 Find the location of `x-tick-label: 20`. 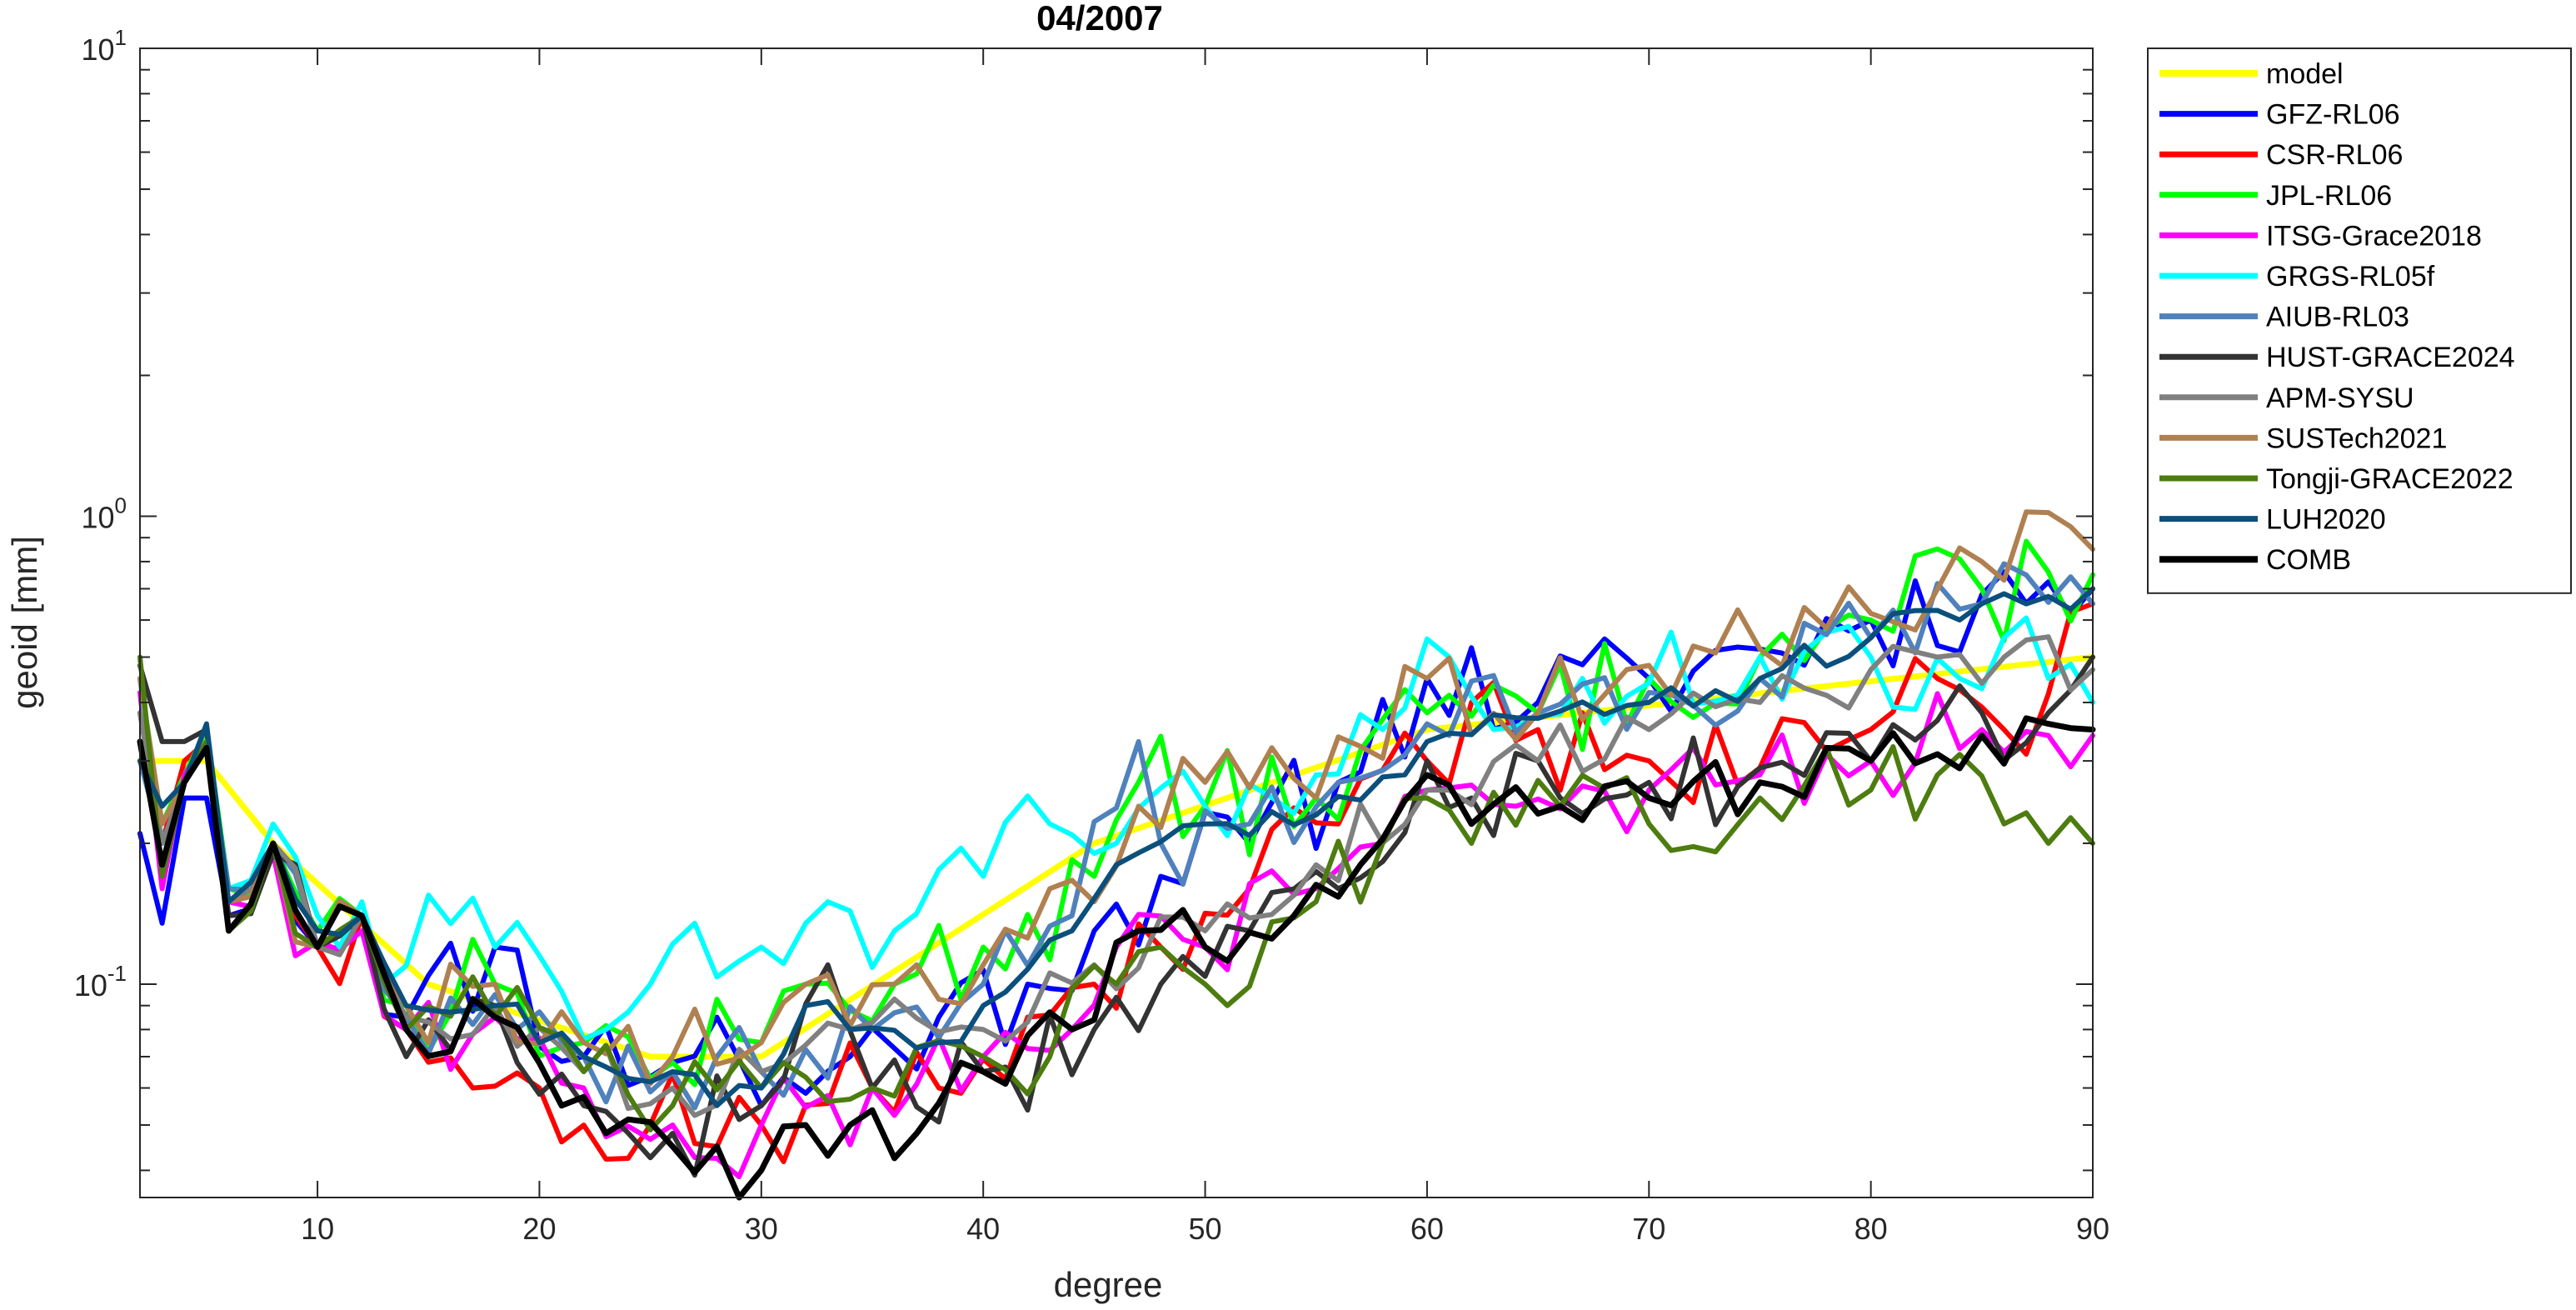

x-tick-label: 20 is located at coordinates (539, 1229).